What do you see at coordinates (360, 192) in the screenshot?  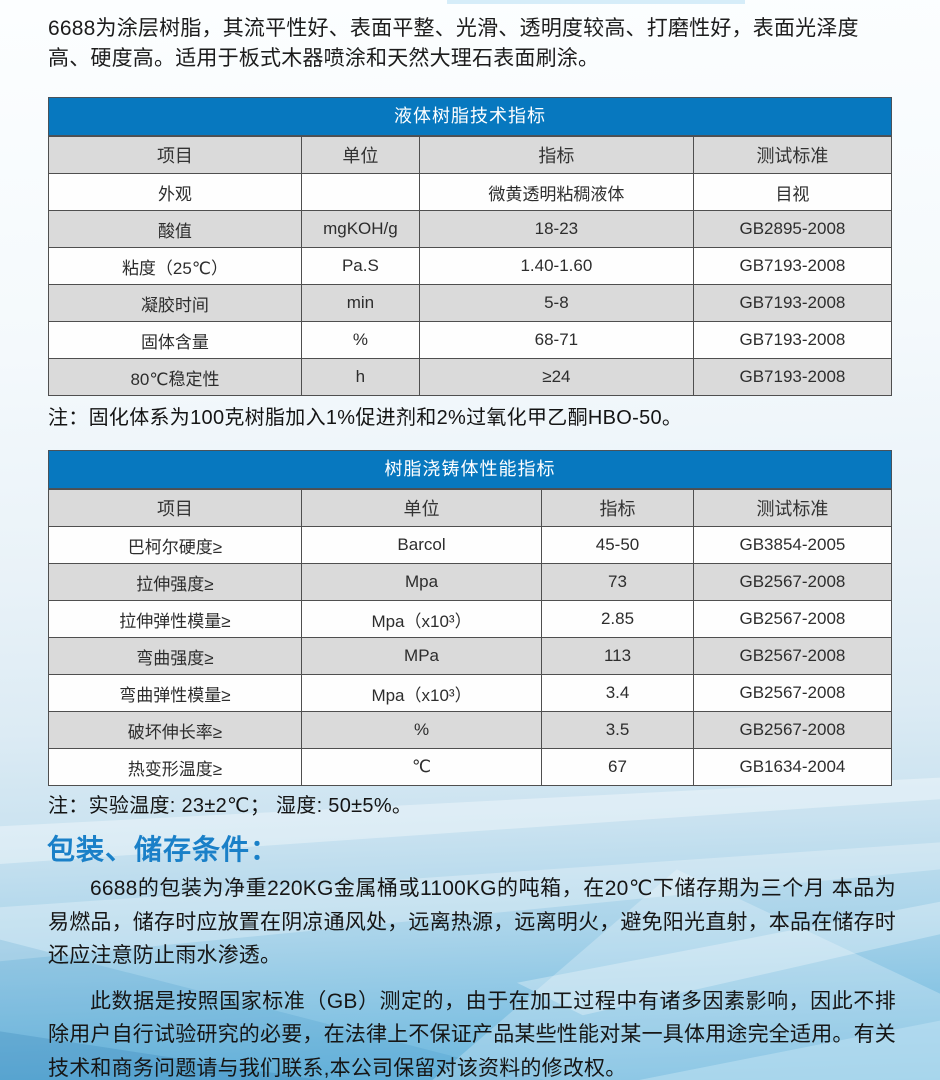 I see `table-cell` at bounding box center [360, 192].